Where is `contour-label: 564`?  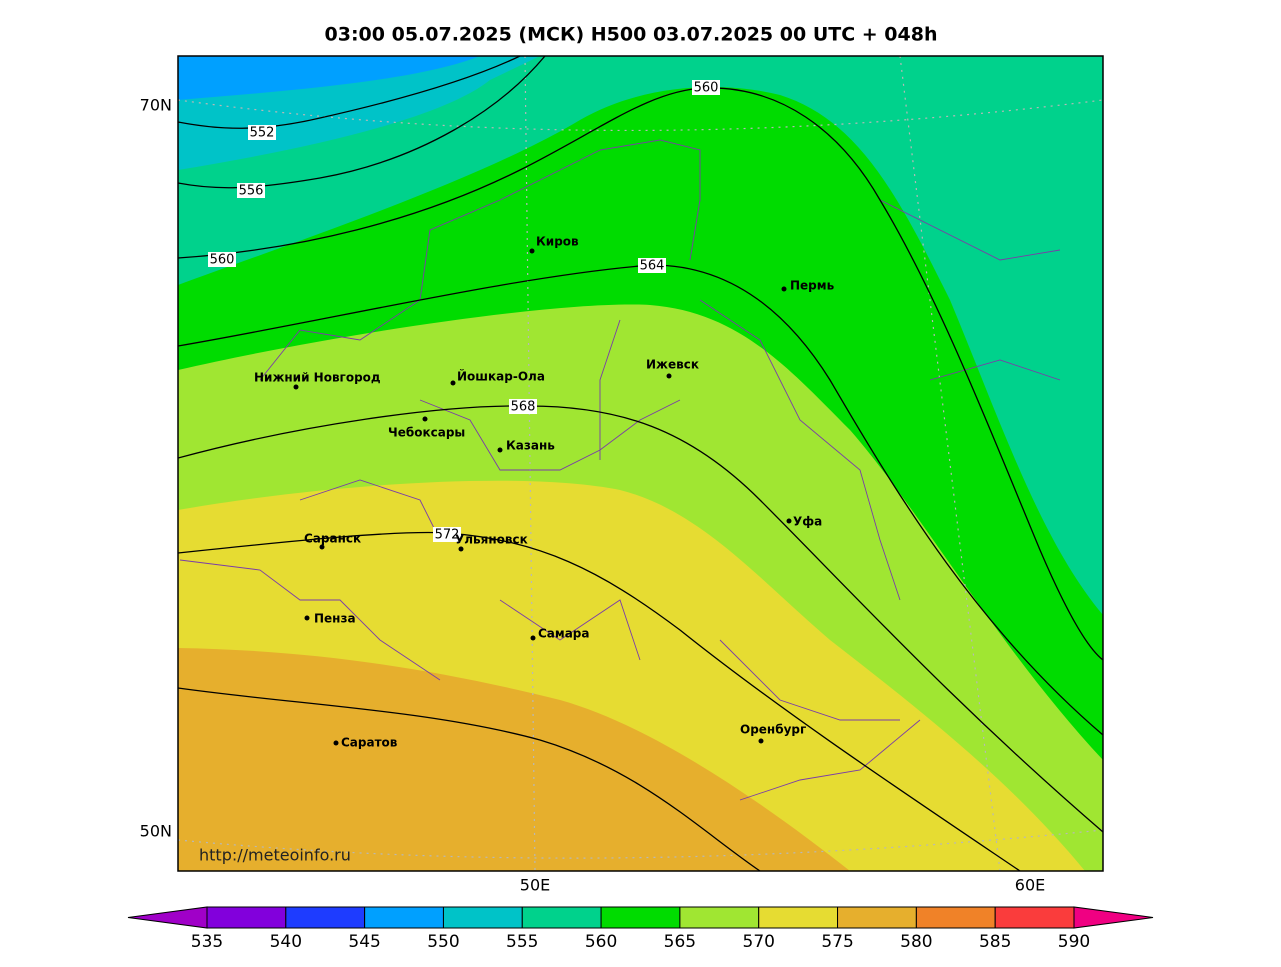
contour-label: 564 is located at coordinates (652, 266).